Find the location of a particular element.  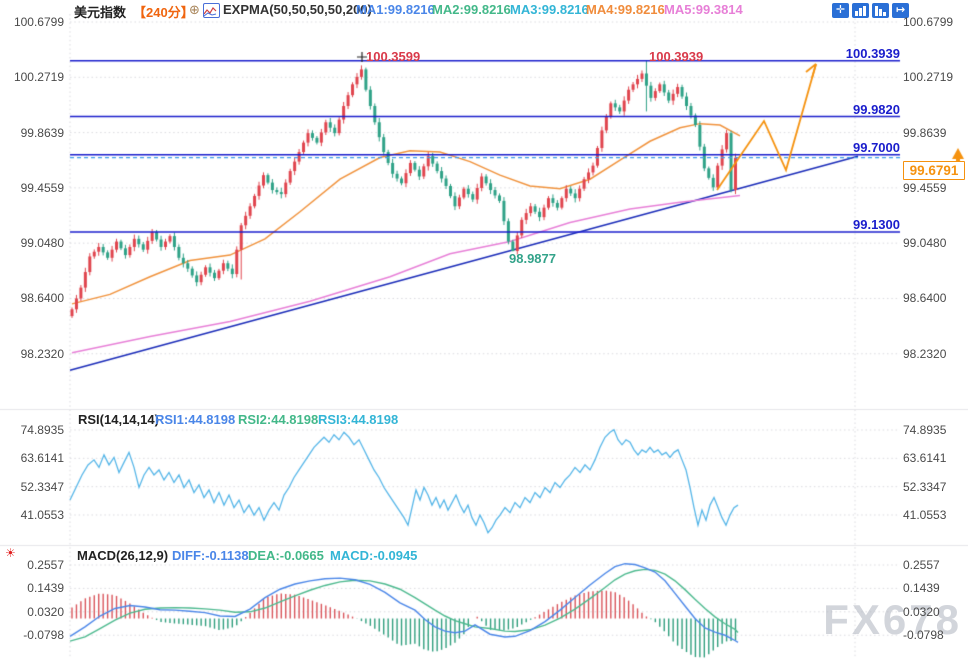

price-axis-right: 99.4559 is located at coordinates (925, 187).